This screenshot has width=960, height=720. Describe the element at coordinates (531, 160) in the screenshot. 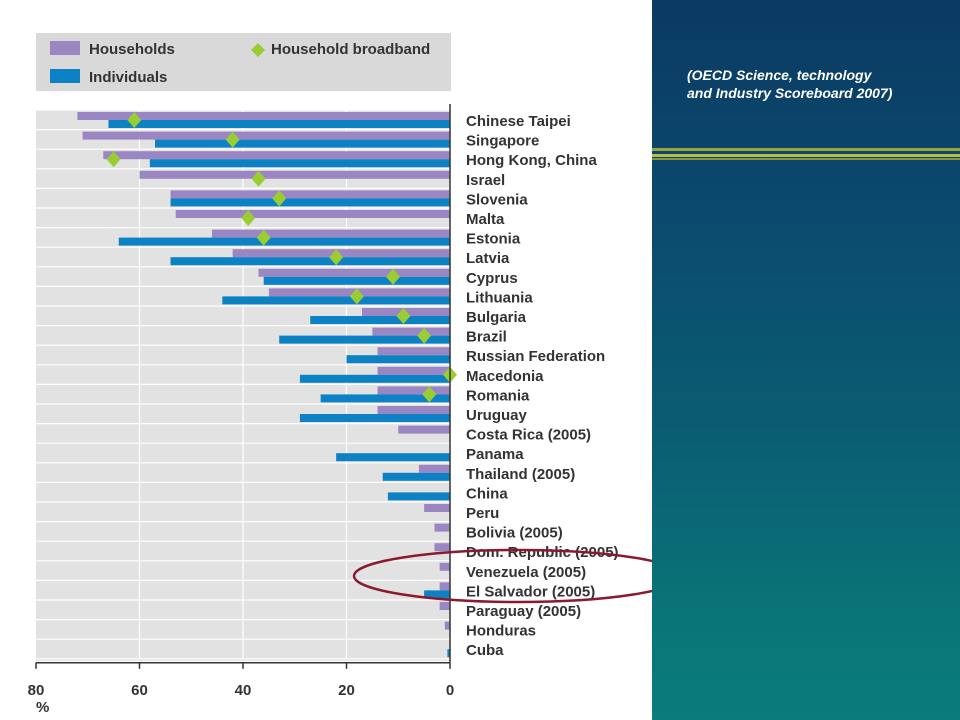

I see `category-label: Hong Kong, China` at that location.